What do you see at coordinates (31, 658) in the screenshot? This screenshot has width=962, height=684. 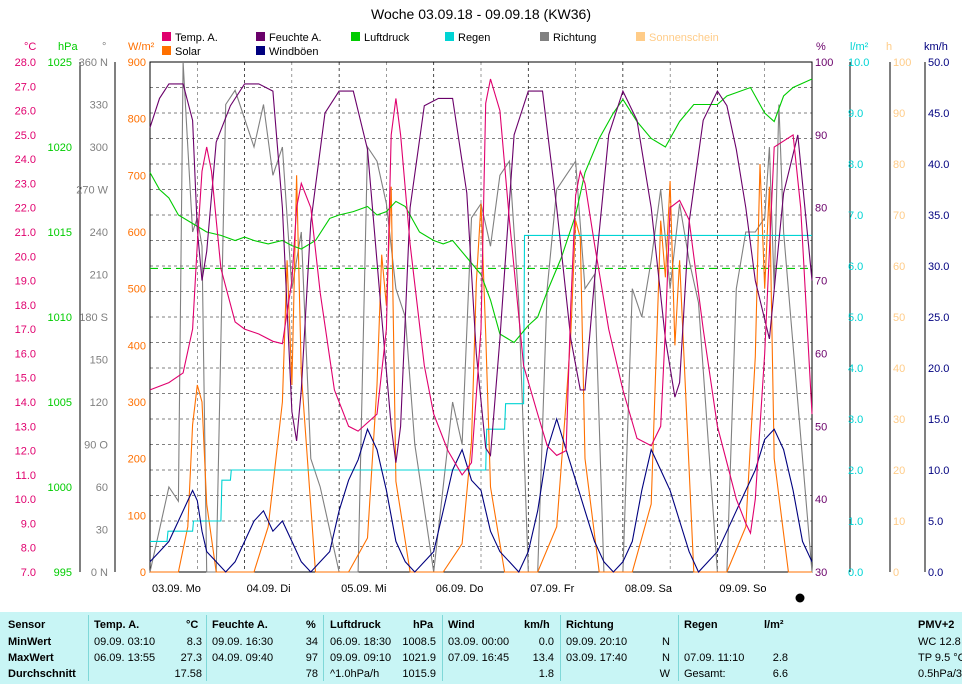 I see `row-label-max: MaxWert` at bounding box center [31, 658].